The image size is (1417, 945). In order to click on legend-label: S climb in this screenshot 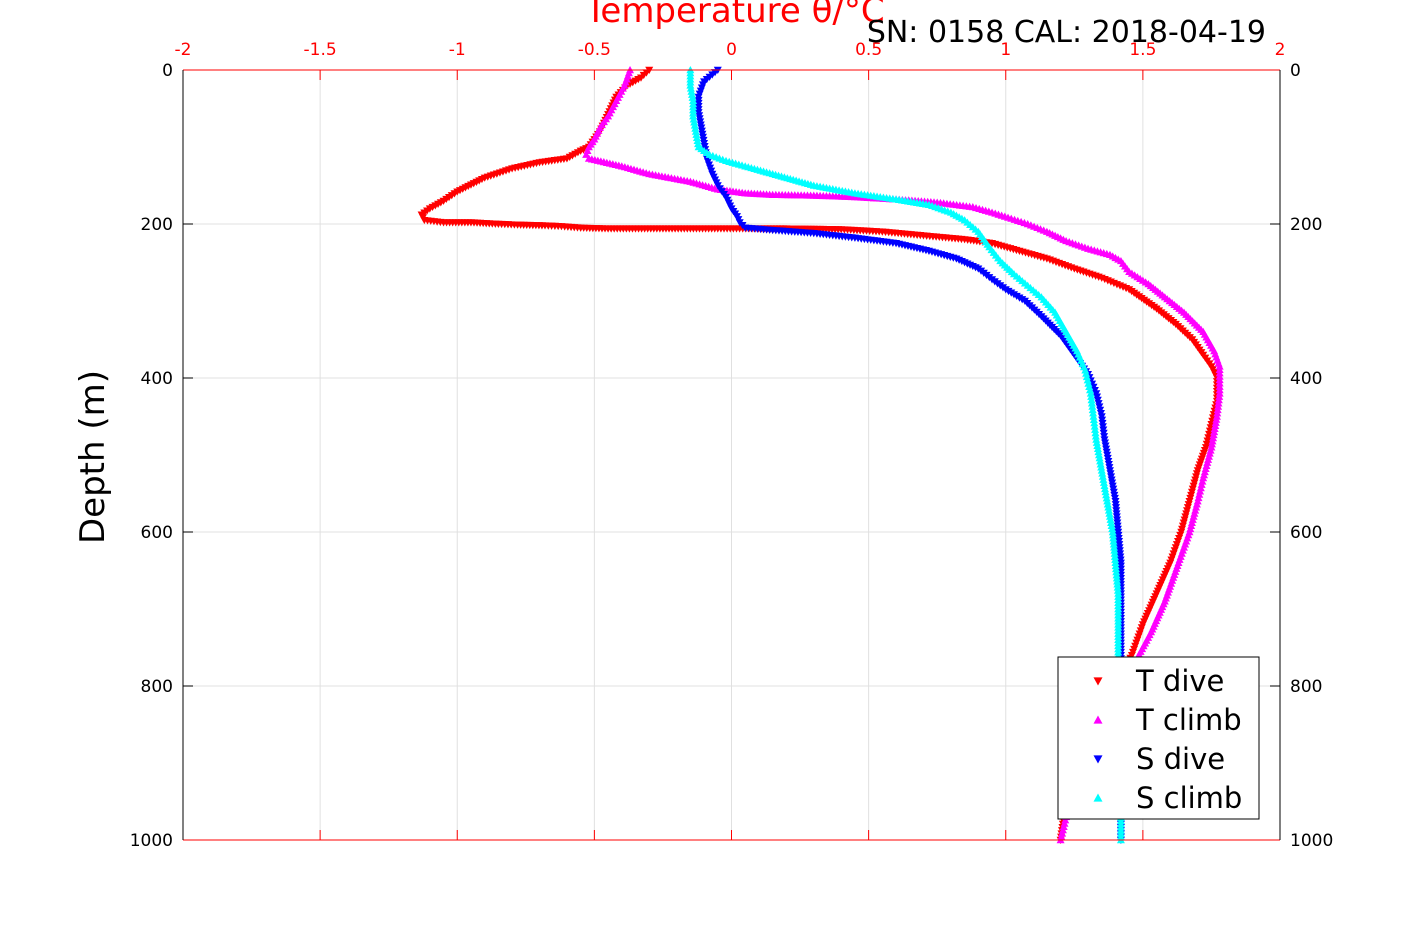, I will do `click(1189, 798)`.